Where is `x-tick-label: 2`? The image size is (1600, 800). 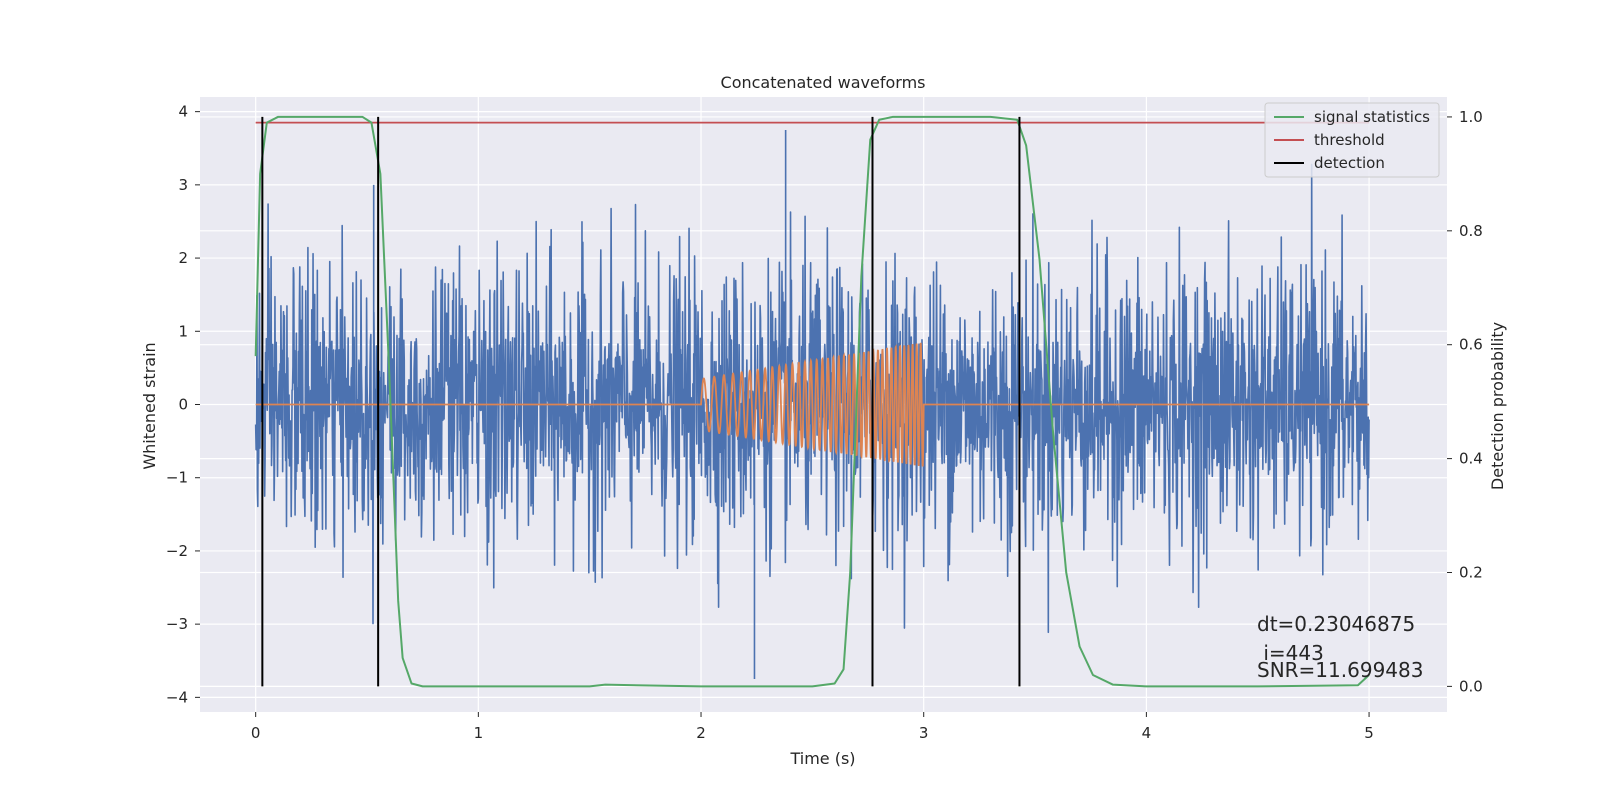 x-tick-label: 2 is located at coordinates (701, 733).